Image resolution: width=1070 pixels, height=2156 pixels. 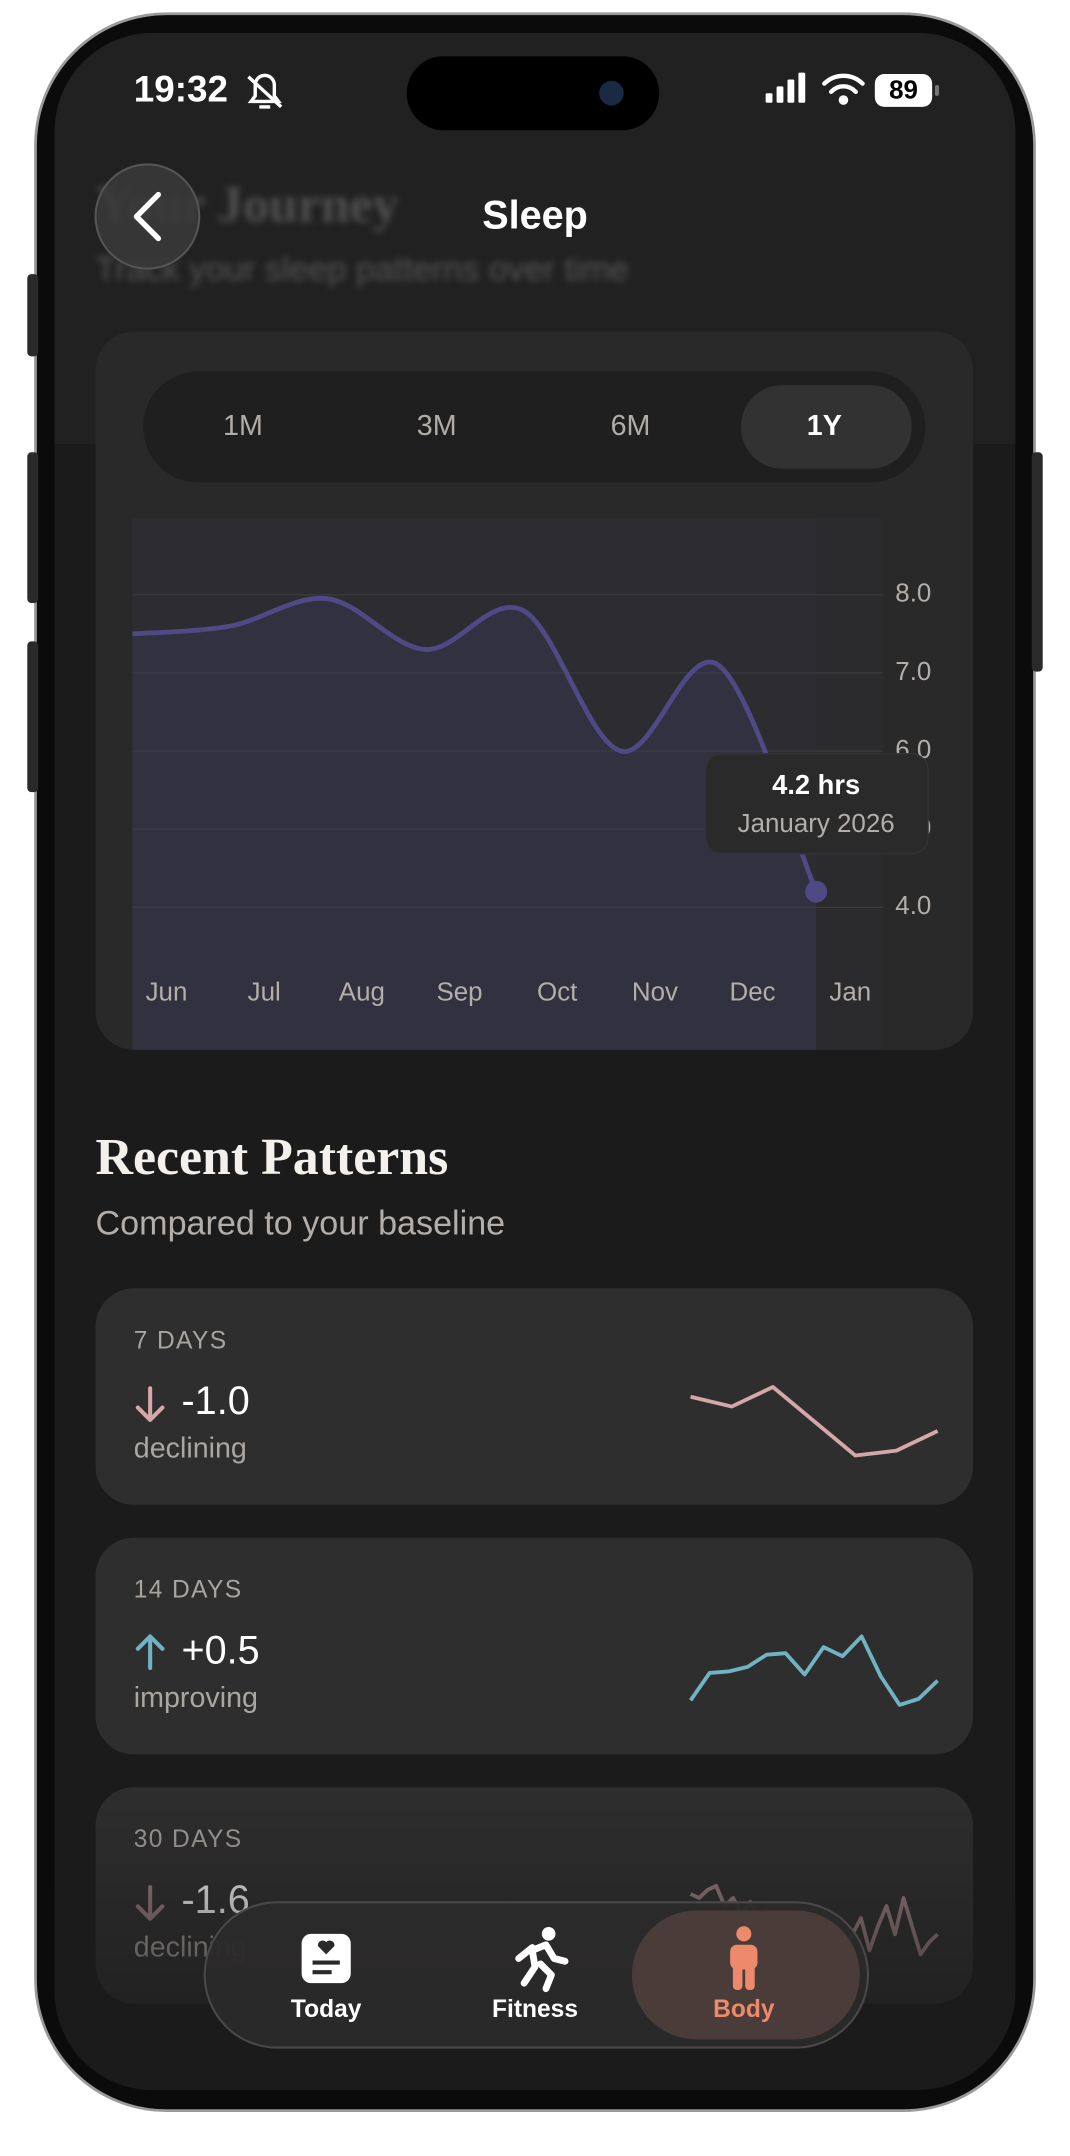 What do you see at coordinates (188, 1590) in the screenshot?
I see `card-period: 14 DAYS` at bounding box center [188, 1590].